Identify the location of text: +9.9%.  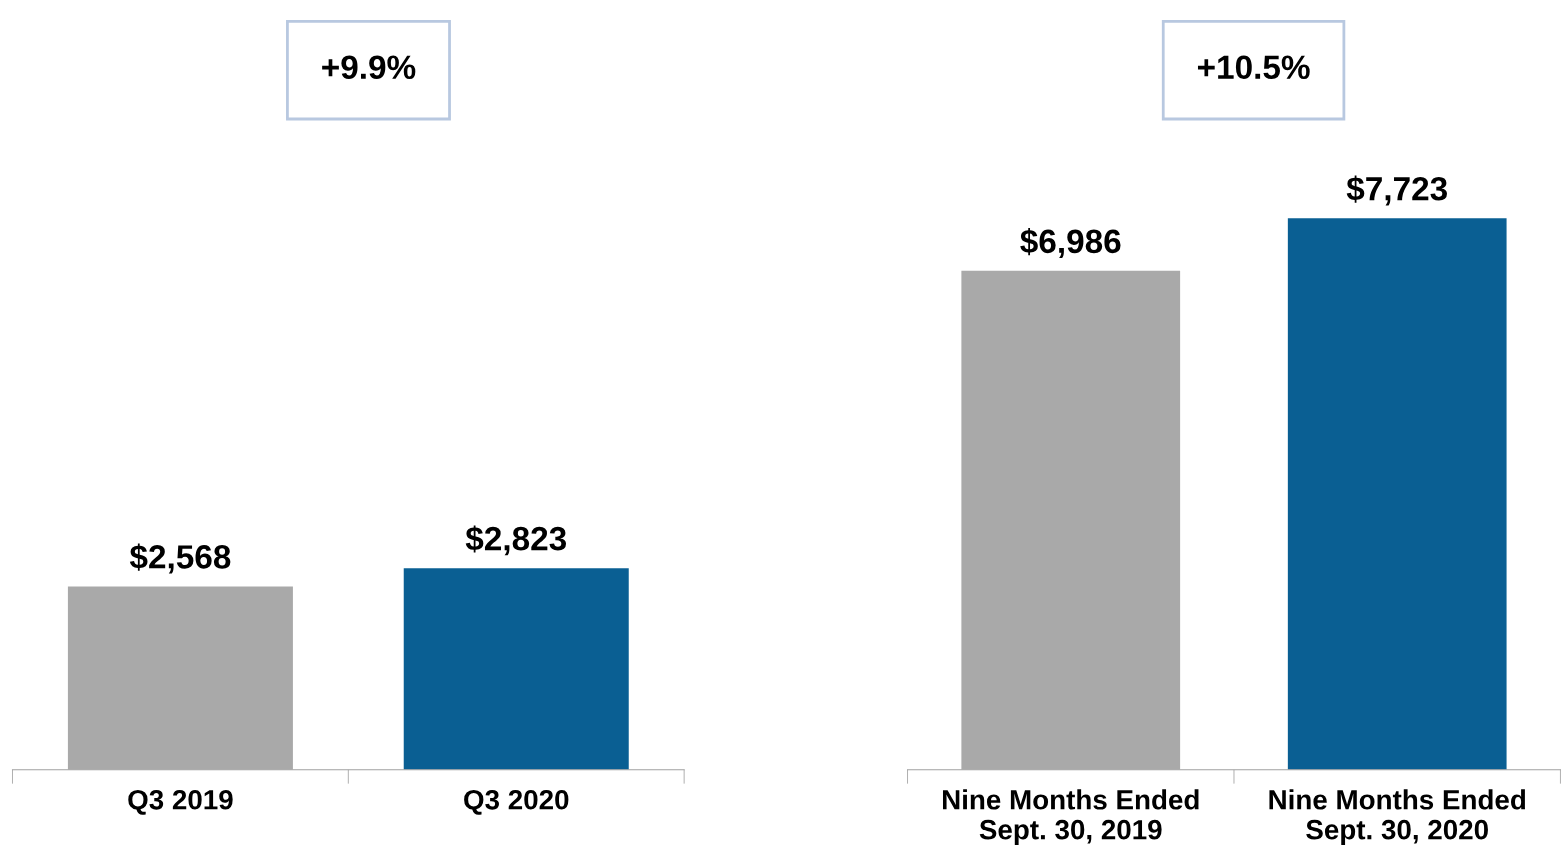
(369, 67).